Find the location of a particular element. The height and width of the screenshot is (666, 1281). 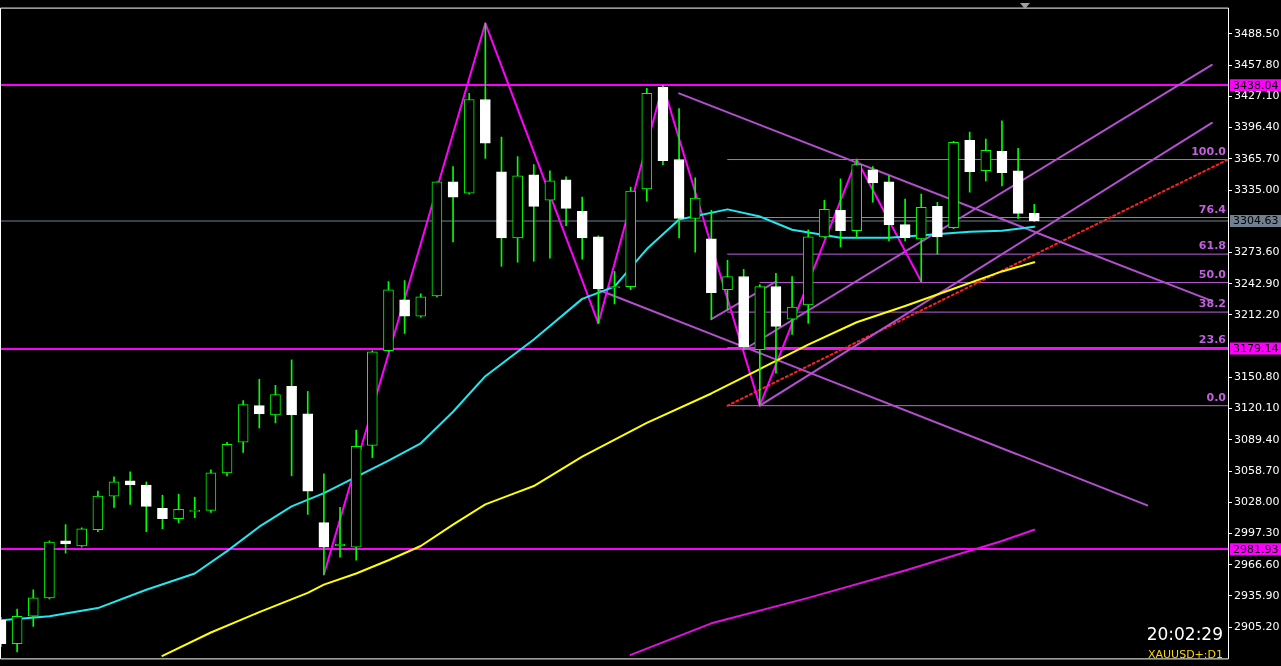

y-tick-label: 3242.90 is located at coordinates (1257, 283).